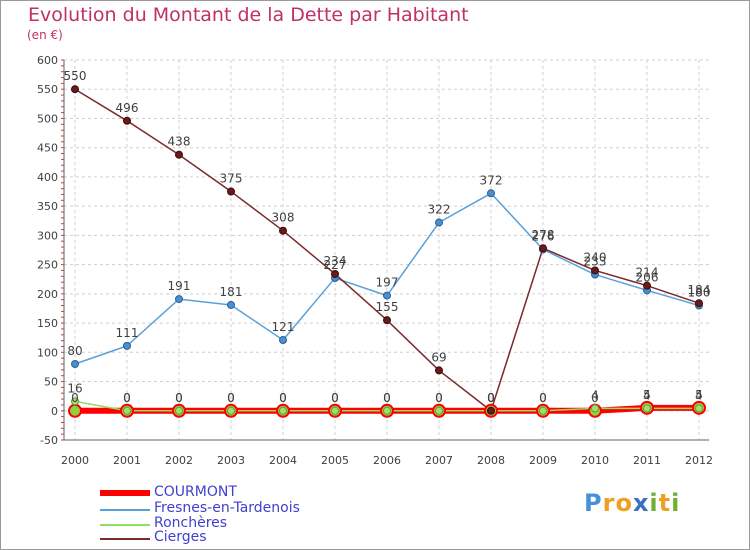  Describe the element at coordinates (641, 503) in the screenshot. I see `logo-letter: x` at that location.